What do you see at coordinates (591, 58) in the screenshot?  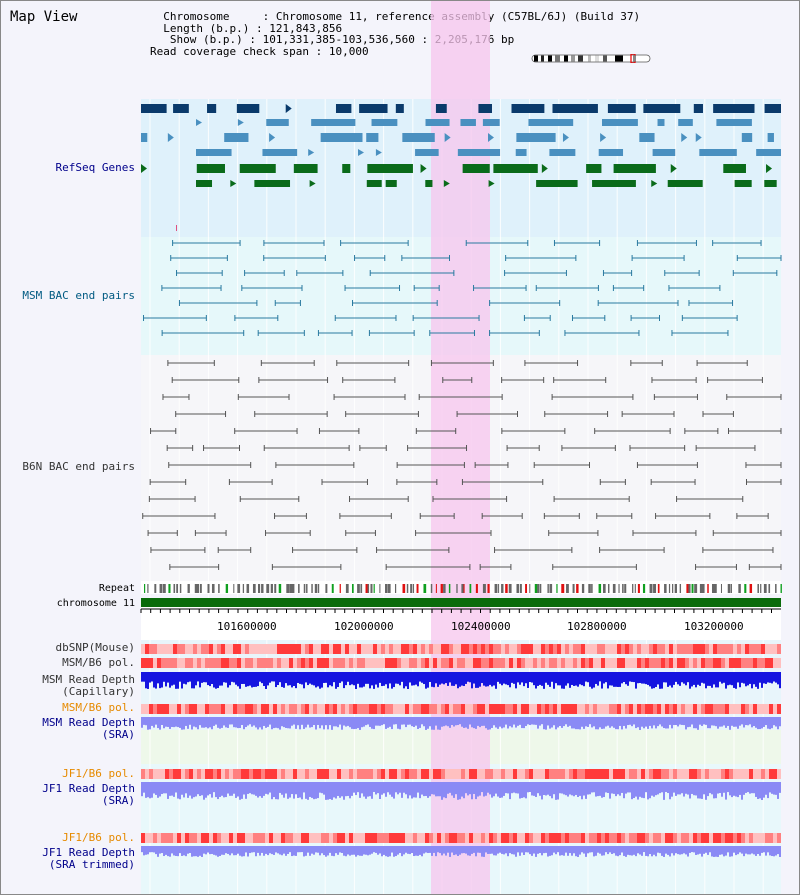 I see `chromosome-ideogram` at bounding box center [591, 58].